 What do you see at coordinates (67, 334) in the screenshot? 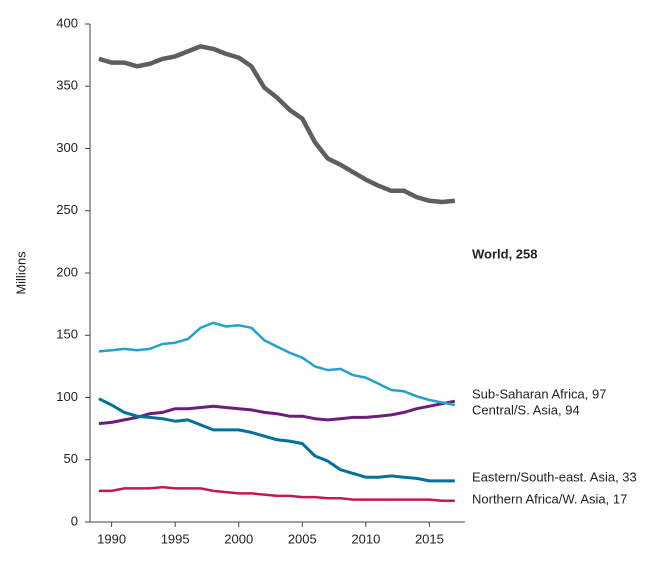
I see `y-tick-label: 150` at bounding box center [67, 334].